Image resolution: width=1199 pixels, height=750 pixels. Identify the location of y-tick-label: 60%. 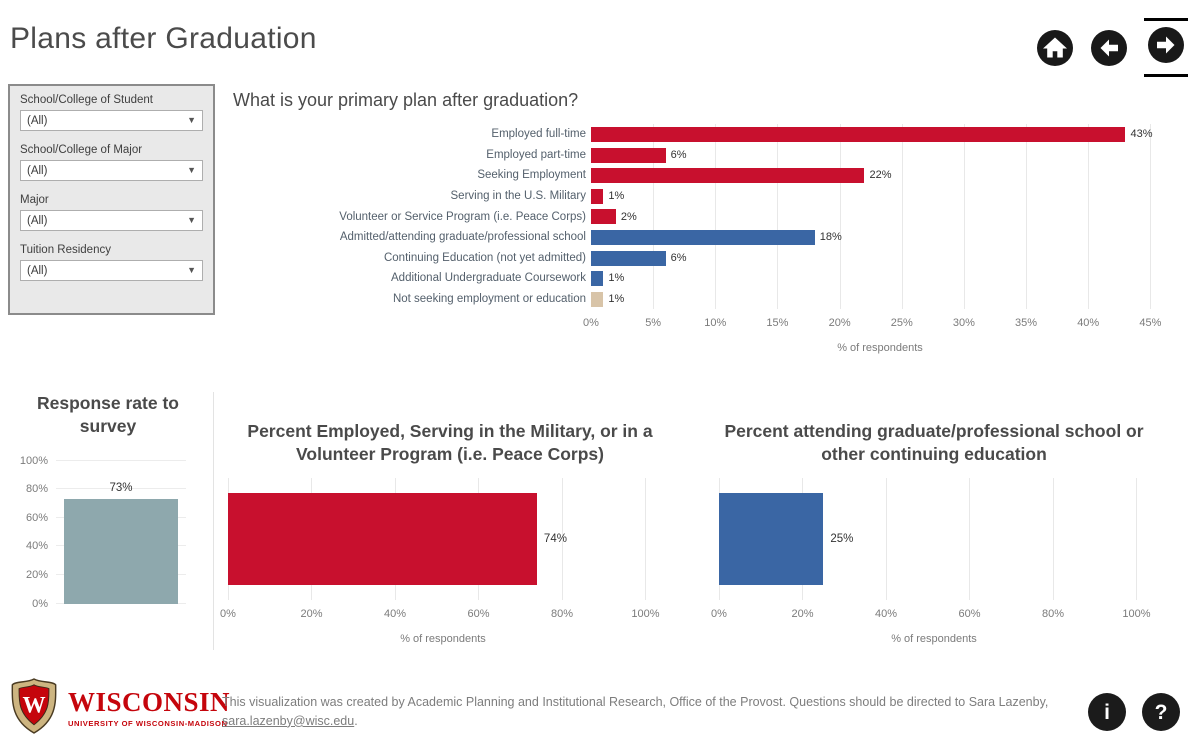
(36, 517).